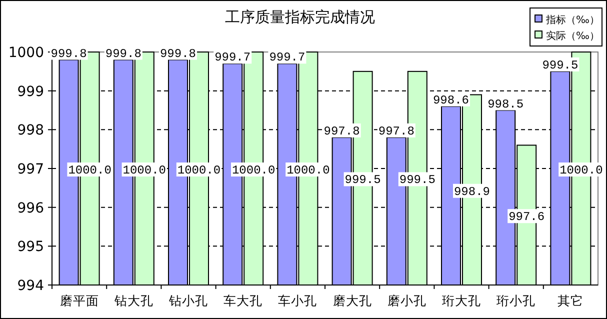 Image resolution: width=607 pixels, height=319 pixels. What do you see at coordinates (30, 92) in the screenshot?
I see `y-tick-label: 999` at bounding box center [30, 92].